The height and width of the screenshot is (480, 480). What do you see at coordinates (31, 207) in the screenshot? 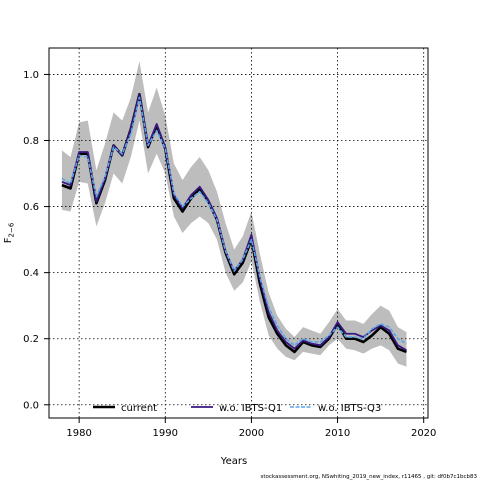
I see `y-tick-label: 0.6` at bounding box center [31, 207].